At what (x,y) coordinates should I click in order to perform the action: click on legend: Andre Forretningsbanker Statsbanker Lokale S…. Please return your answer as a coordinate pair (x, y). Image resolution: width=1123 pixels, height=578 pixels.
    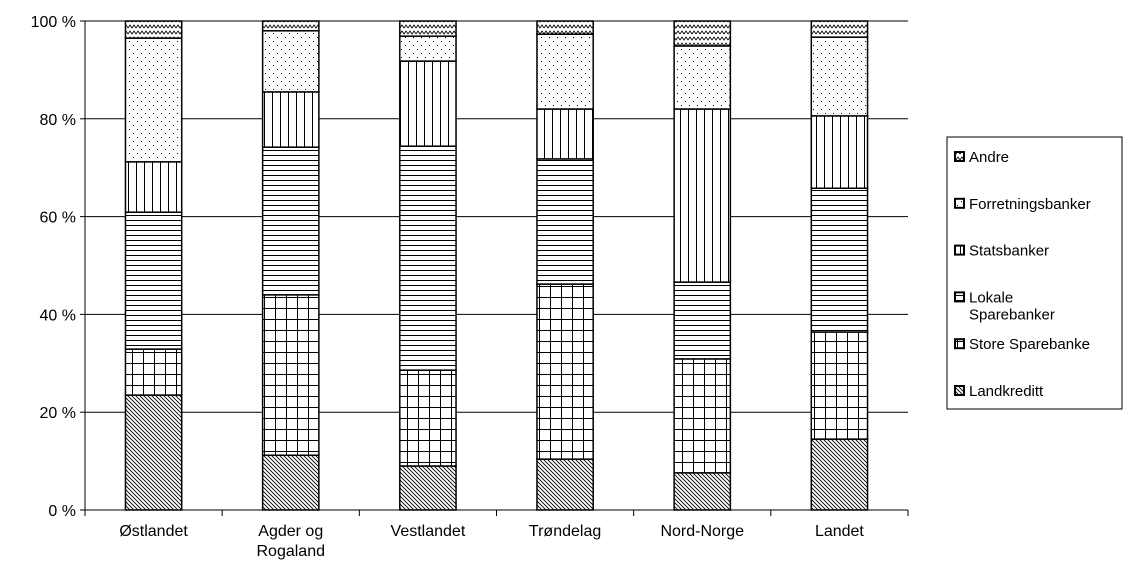
    Looking at the image, I should click on (1034, 273).